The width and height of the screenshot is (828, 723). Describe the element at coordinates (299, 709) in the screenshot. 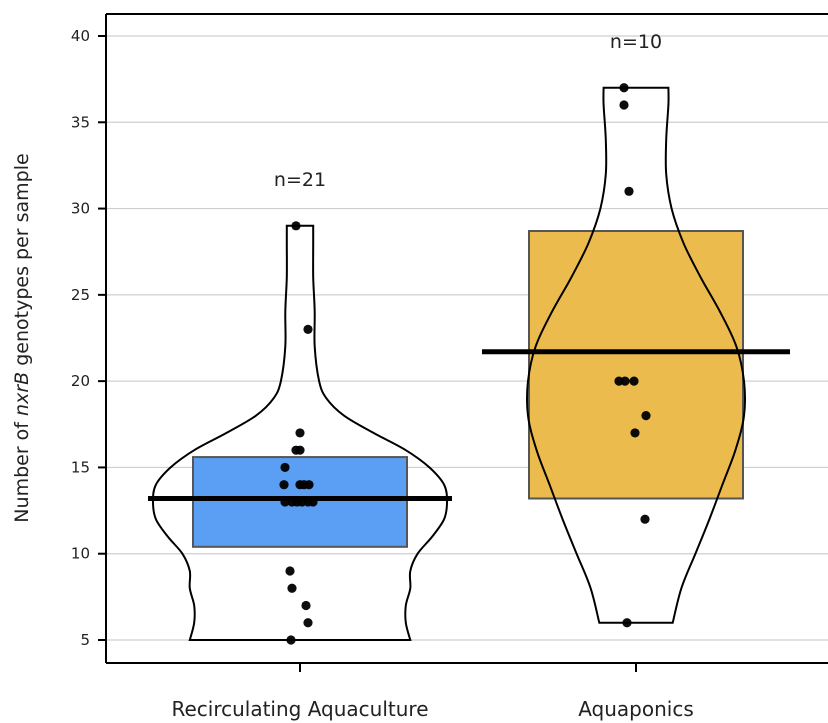

I see `x-category-label-0: Recirculating Aquaculture` at that location.